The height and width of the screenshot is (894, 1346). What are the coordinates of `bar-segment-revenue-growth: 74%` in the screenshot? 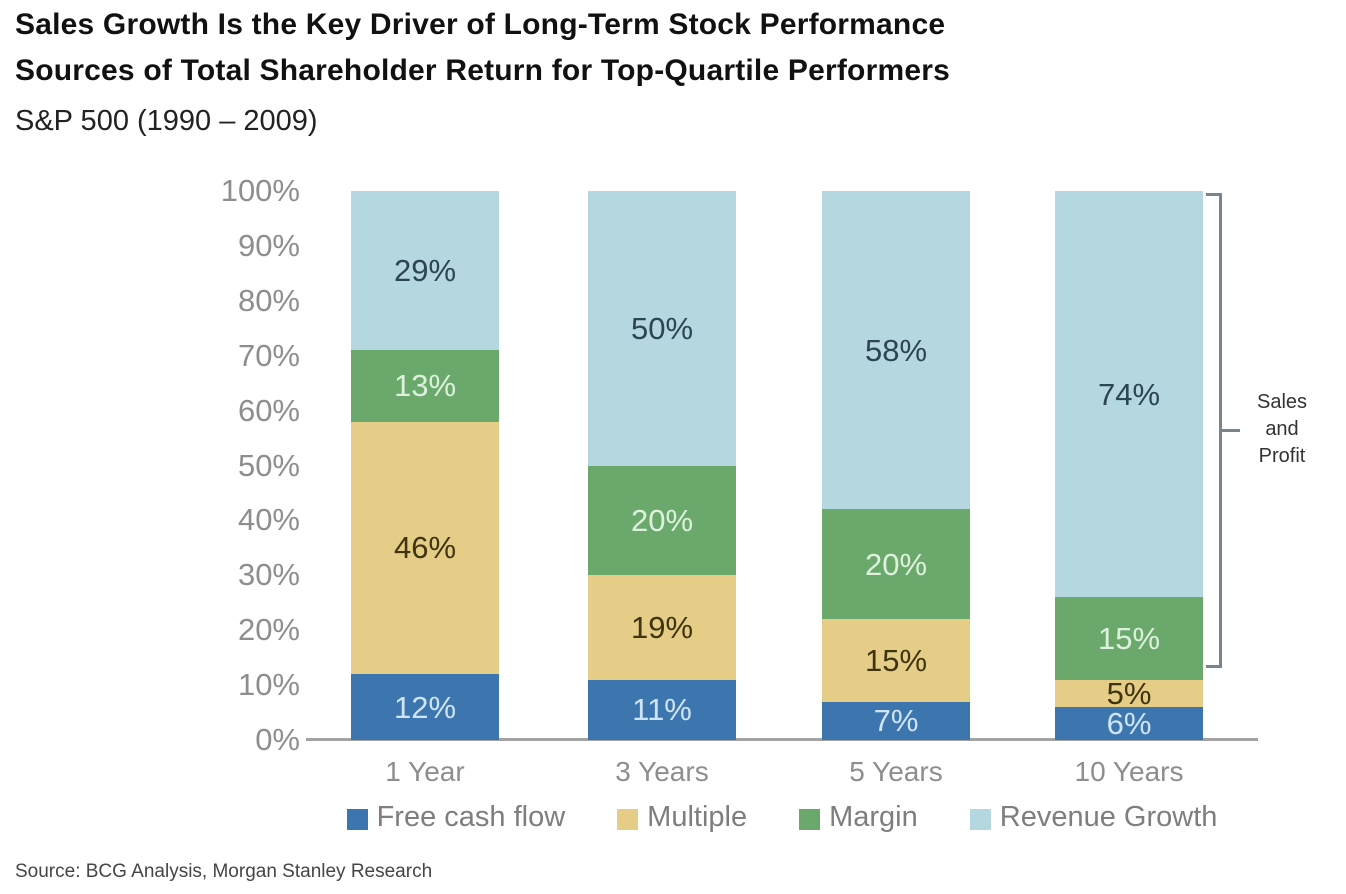 It's located at (1129, 394).